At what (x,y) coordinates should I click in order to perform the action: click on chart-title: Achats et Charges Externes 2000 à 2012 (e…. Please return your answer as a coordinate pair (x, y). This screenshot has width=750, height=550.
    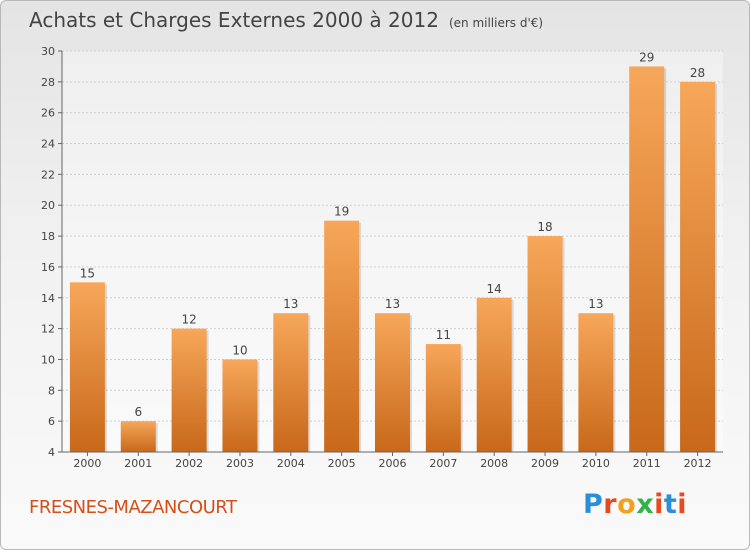
    Looking at the image, I should click on (286, 20).